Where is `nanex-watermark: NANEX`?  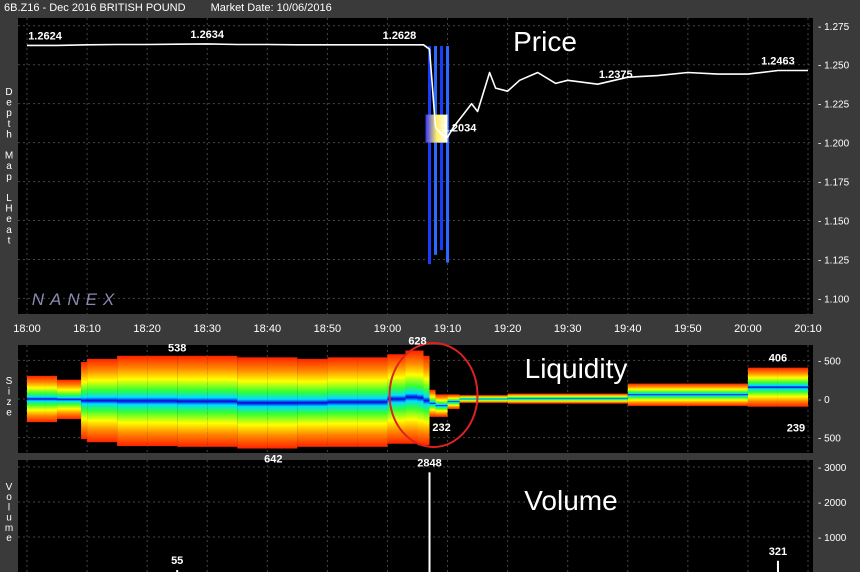
nanex-watermark: NANEX is located at coordinates (76, 299).